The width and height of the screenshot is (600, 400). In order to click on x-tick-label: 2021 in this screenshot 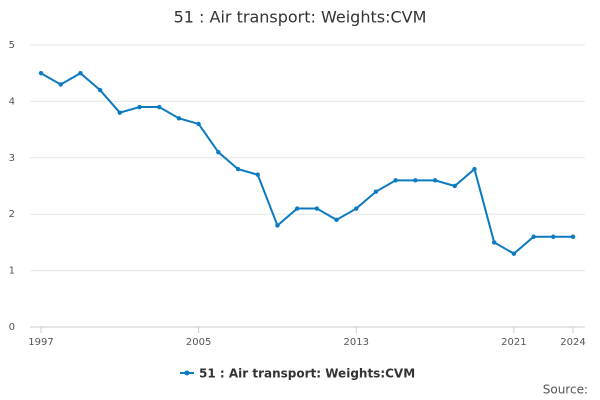, I will do `click(513, 342)`.